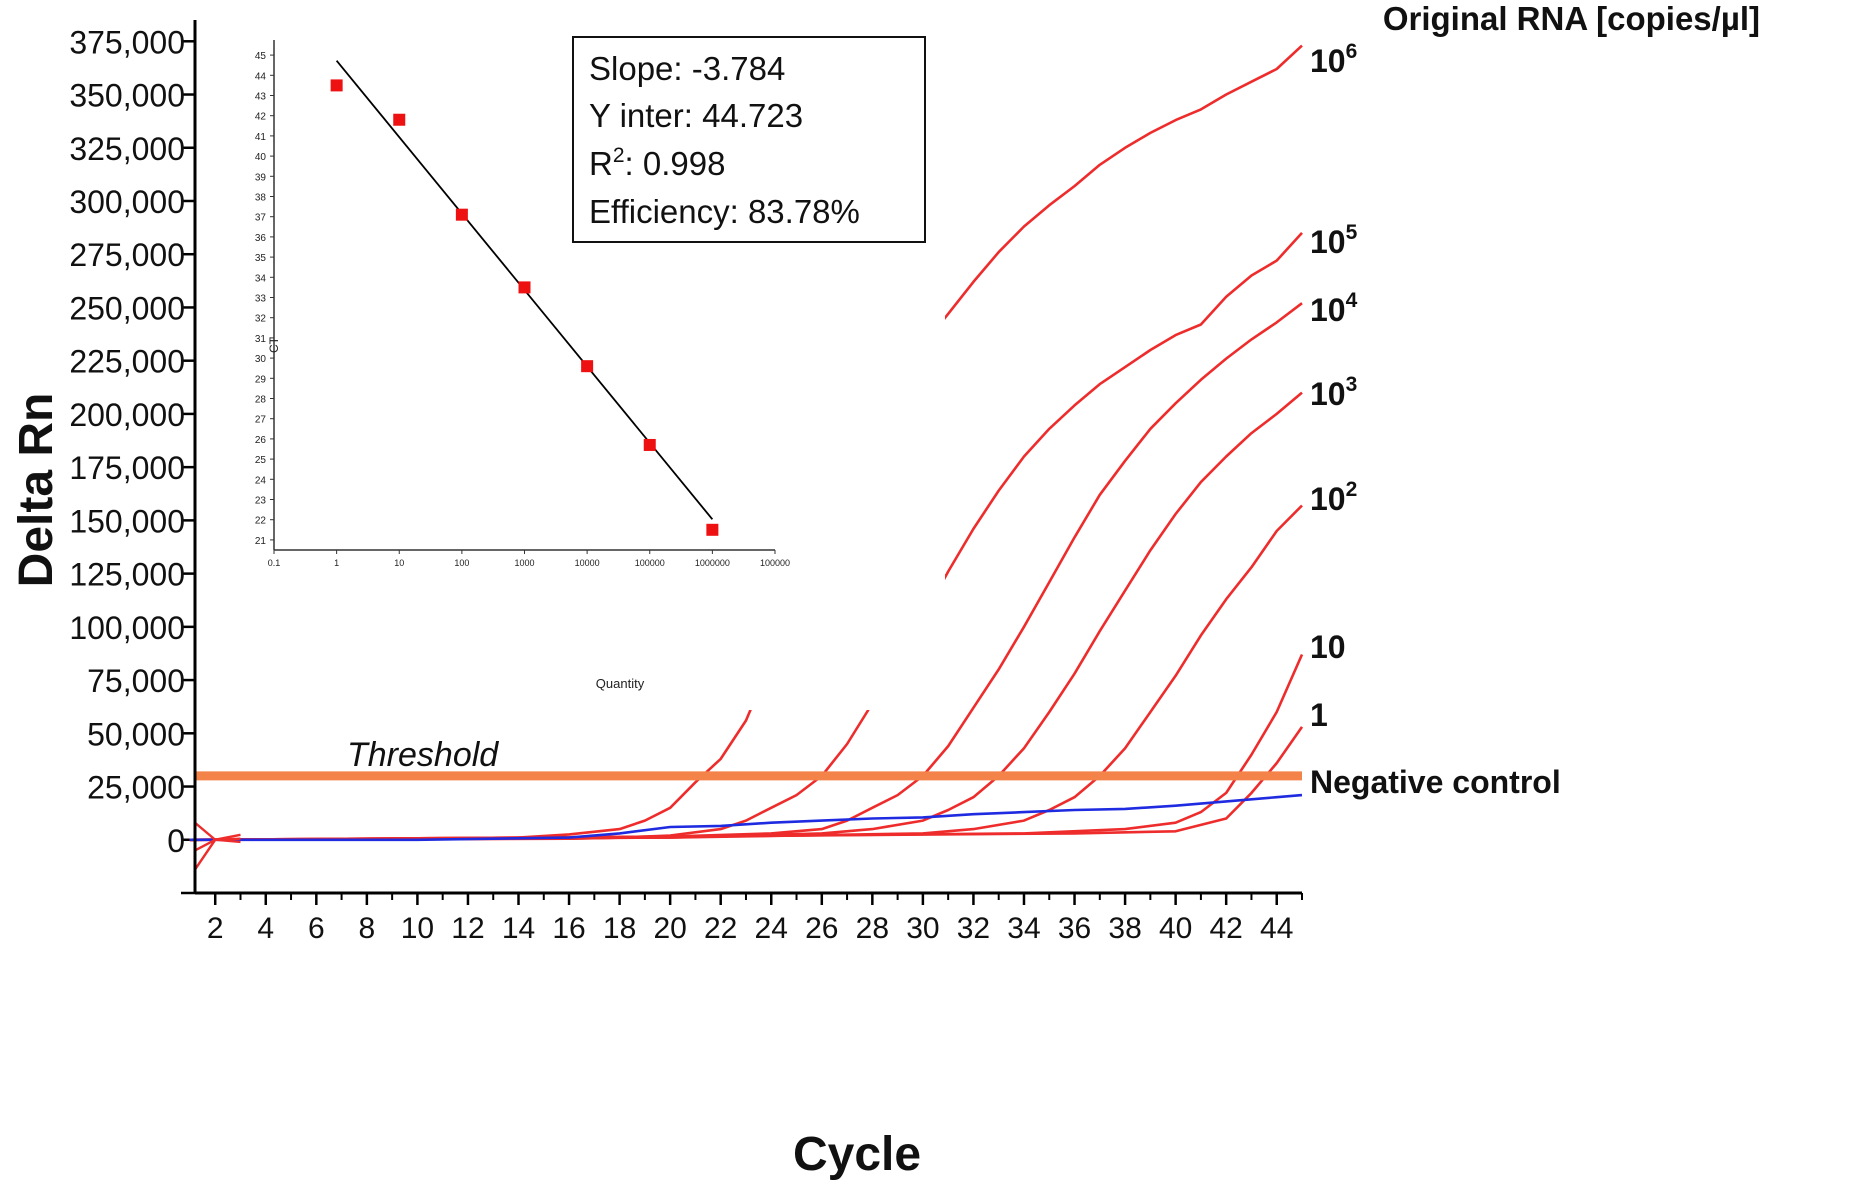 This screenshot has height=1192, width=1850. Describe the element at coordinates (423, 755) in the screenshot. I see `threshold-label: Threshold` at that location.